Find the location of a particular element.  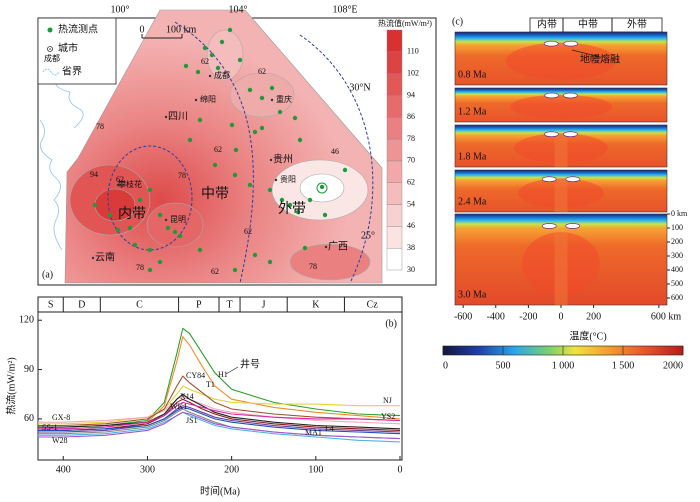

place-label: 广西 is located at coordinates (338, 246).